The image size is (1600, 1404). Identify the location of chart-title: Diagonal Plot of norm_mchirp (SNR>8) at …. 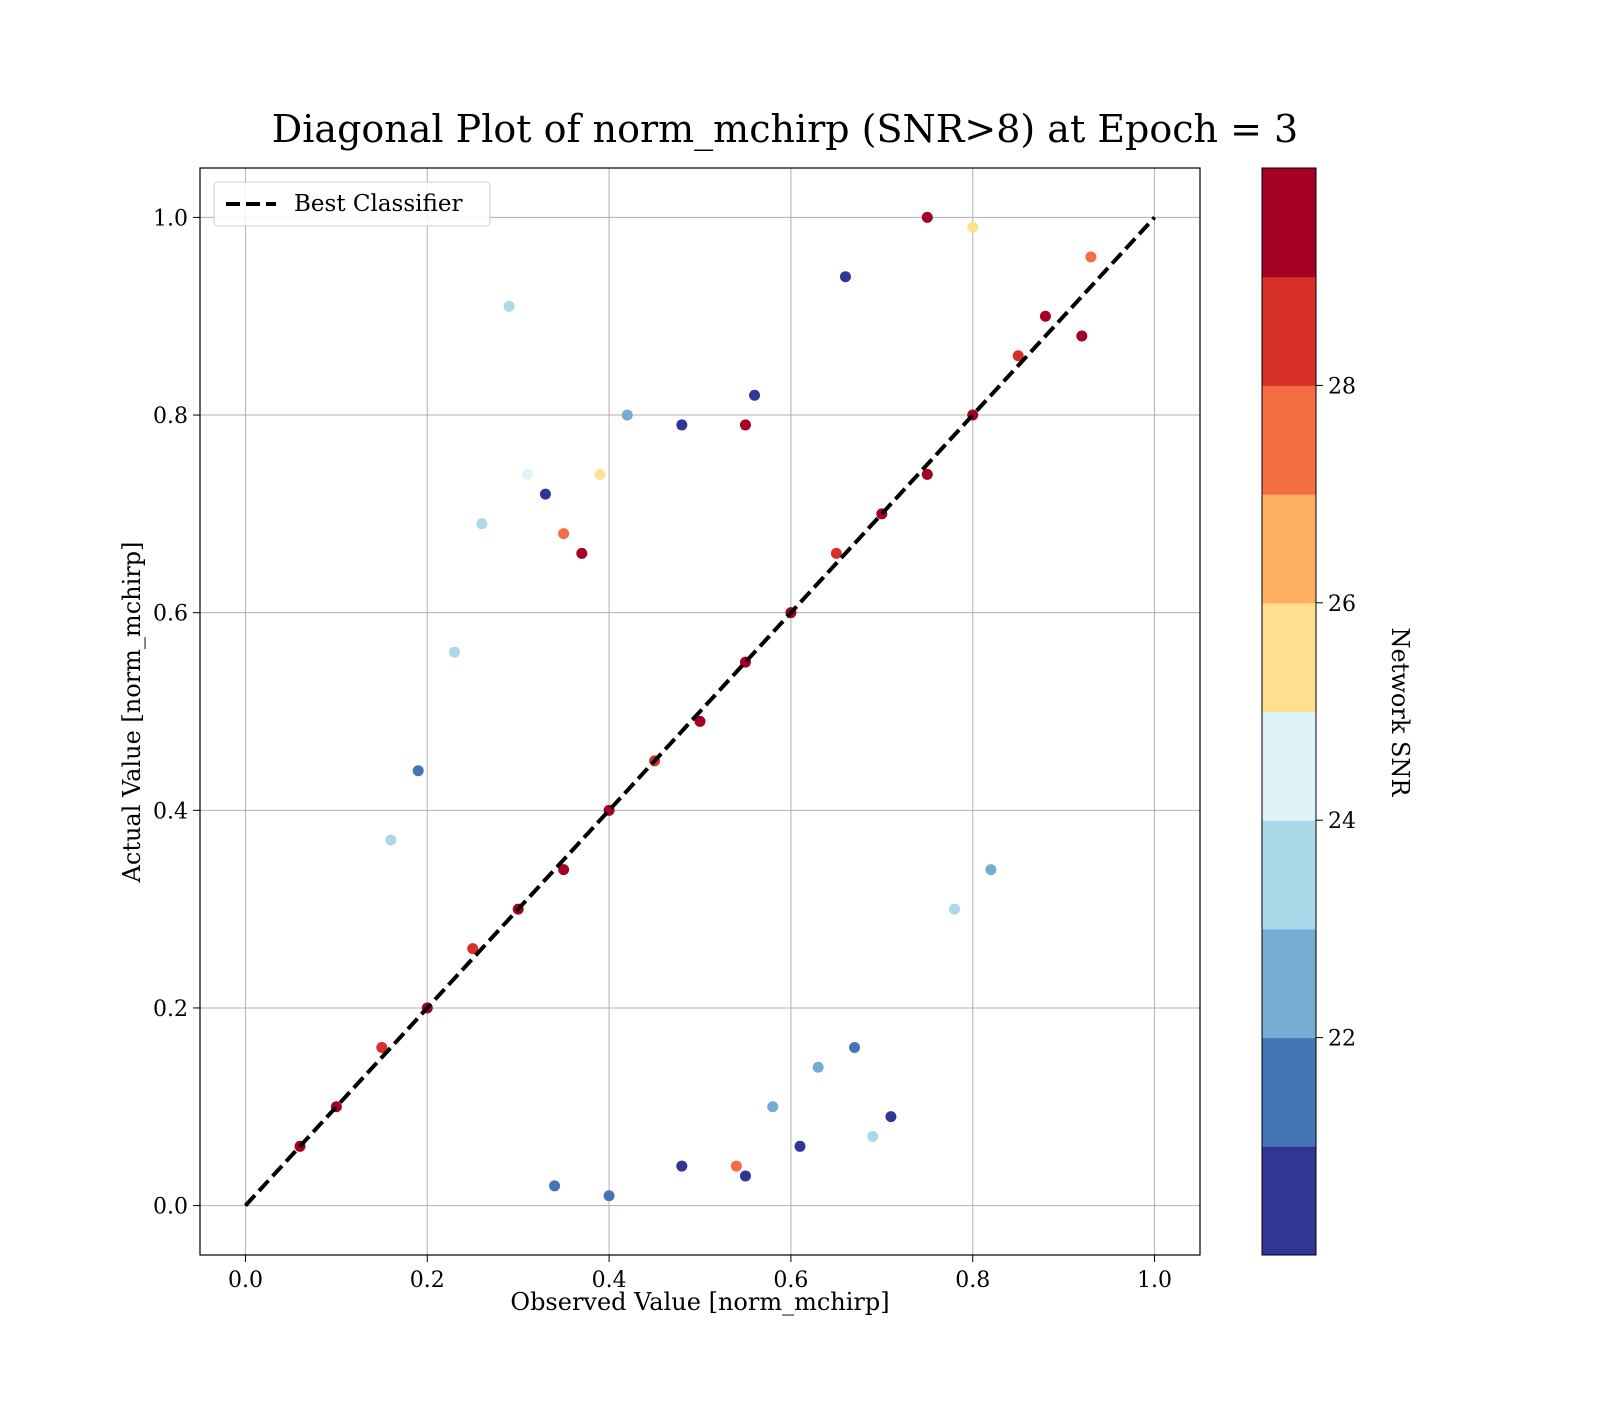
(785, 129).